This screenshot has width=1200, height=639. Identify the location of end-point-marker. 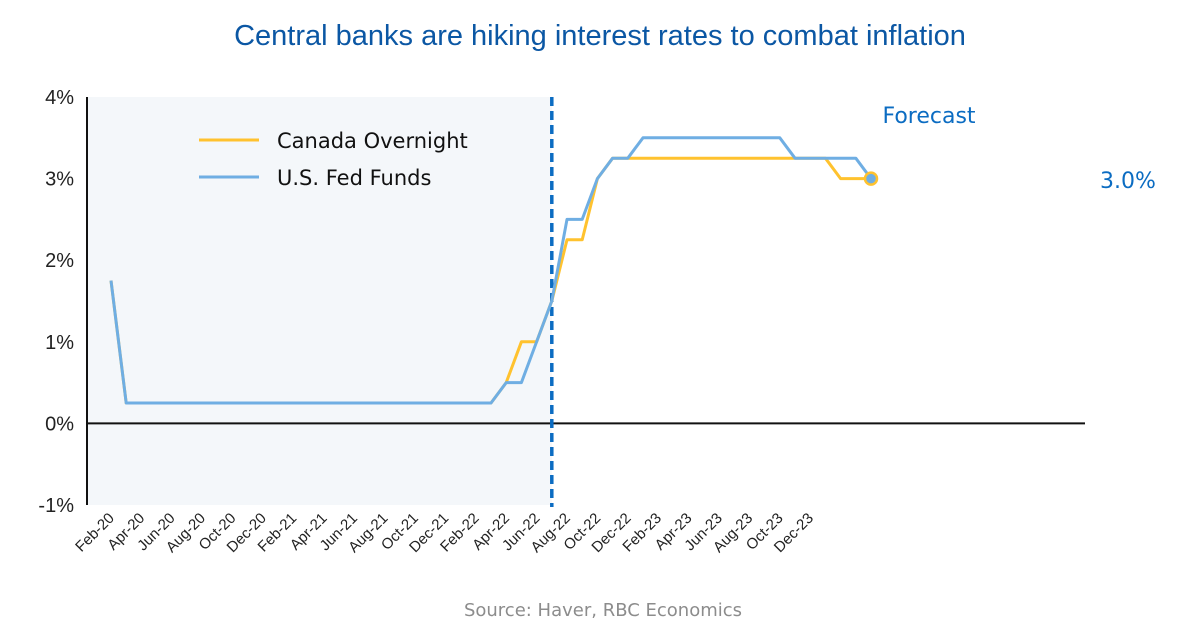
(871, 178).